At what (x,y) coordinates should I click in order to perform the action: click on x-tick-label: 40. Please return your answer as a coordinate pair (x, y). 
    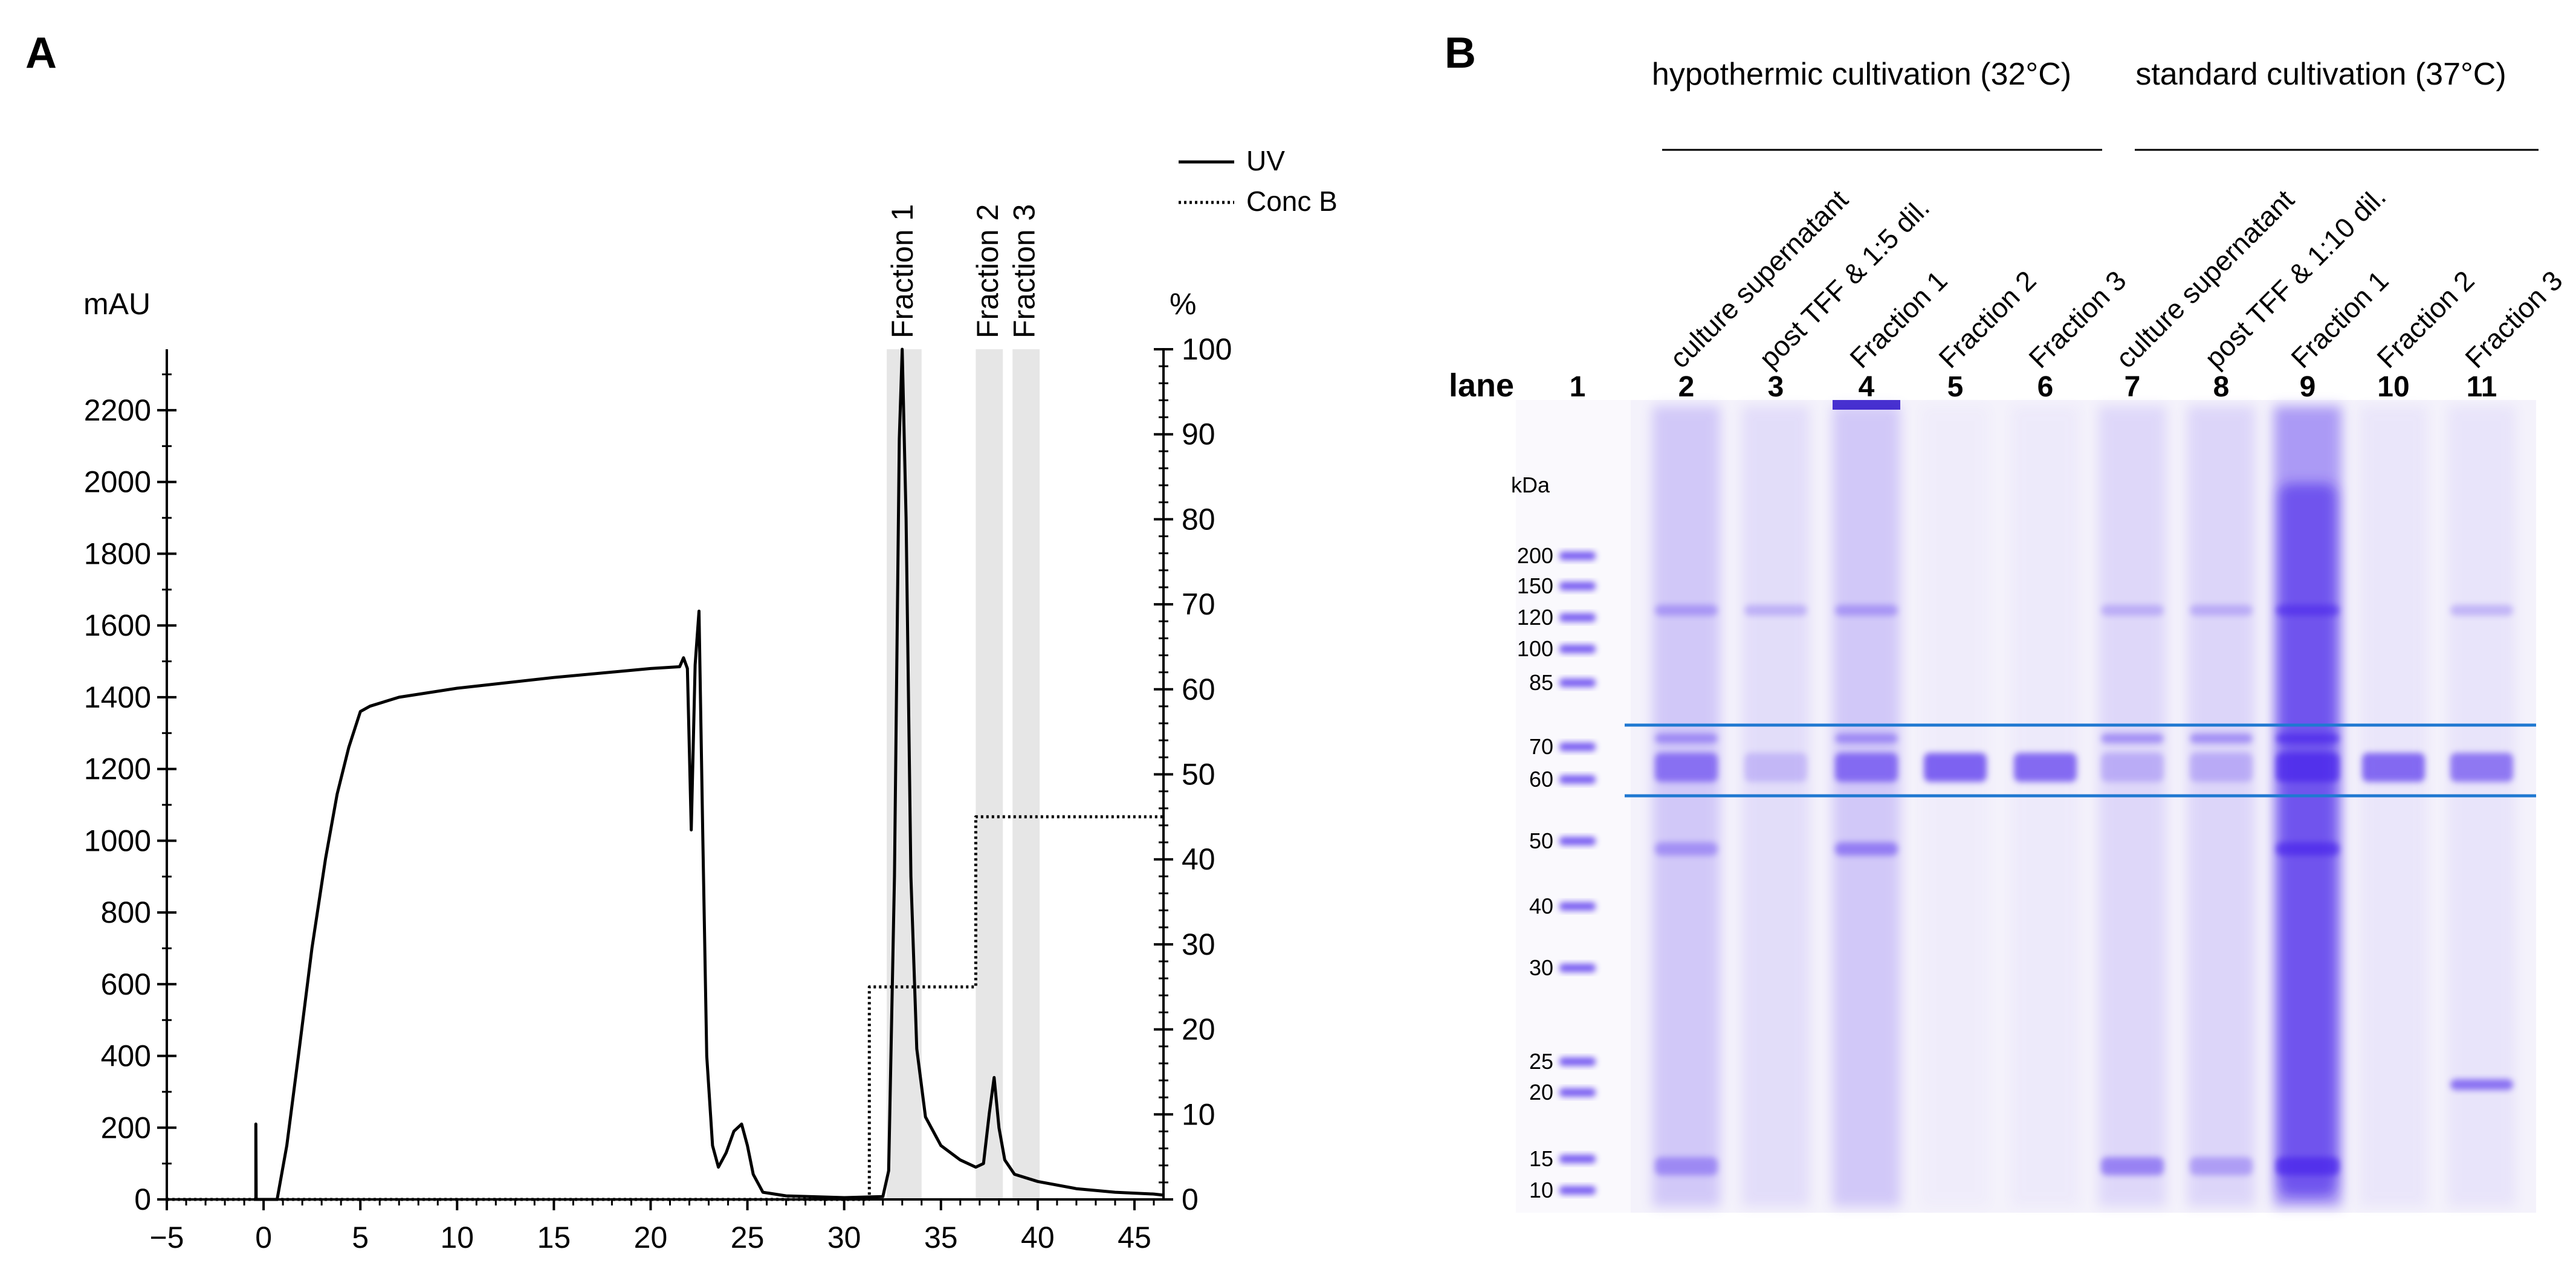
    Looking at the image, I should click on (1038, 1238).